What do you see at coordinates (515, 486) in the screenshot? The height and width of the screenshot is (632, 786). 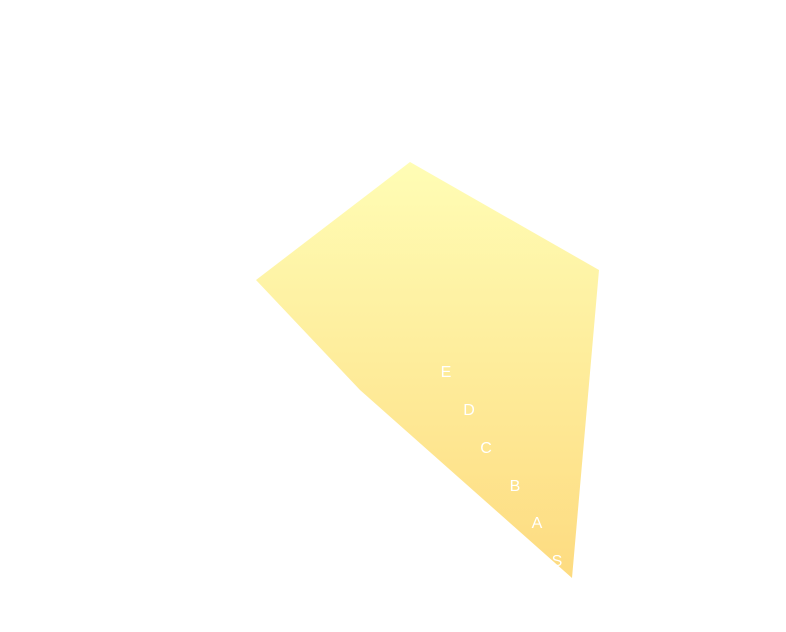 I see `tick-label-b: B` at bounding box center [515, 486].